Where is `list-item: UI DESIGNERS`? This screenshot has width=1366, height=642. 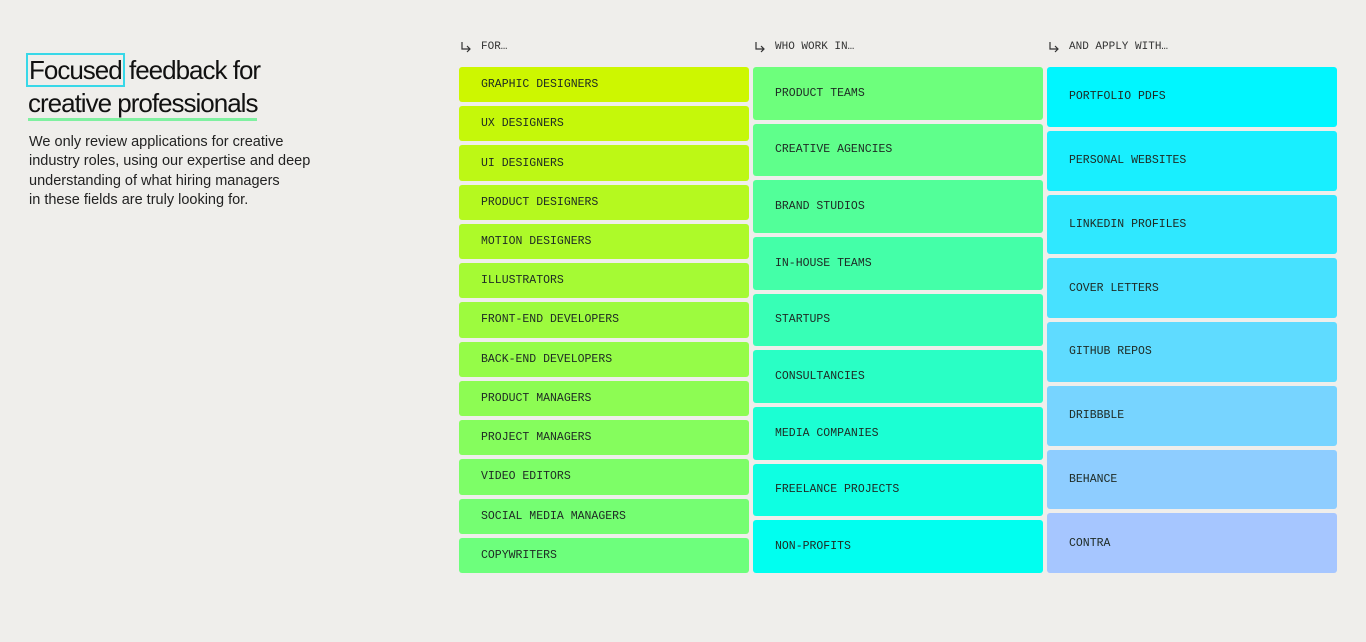 list-item: UI DESIGNERS is located at coordinates (604, 163).